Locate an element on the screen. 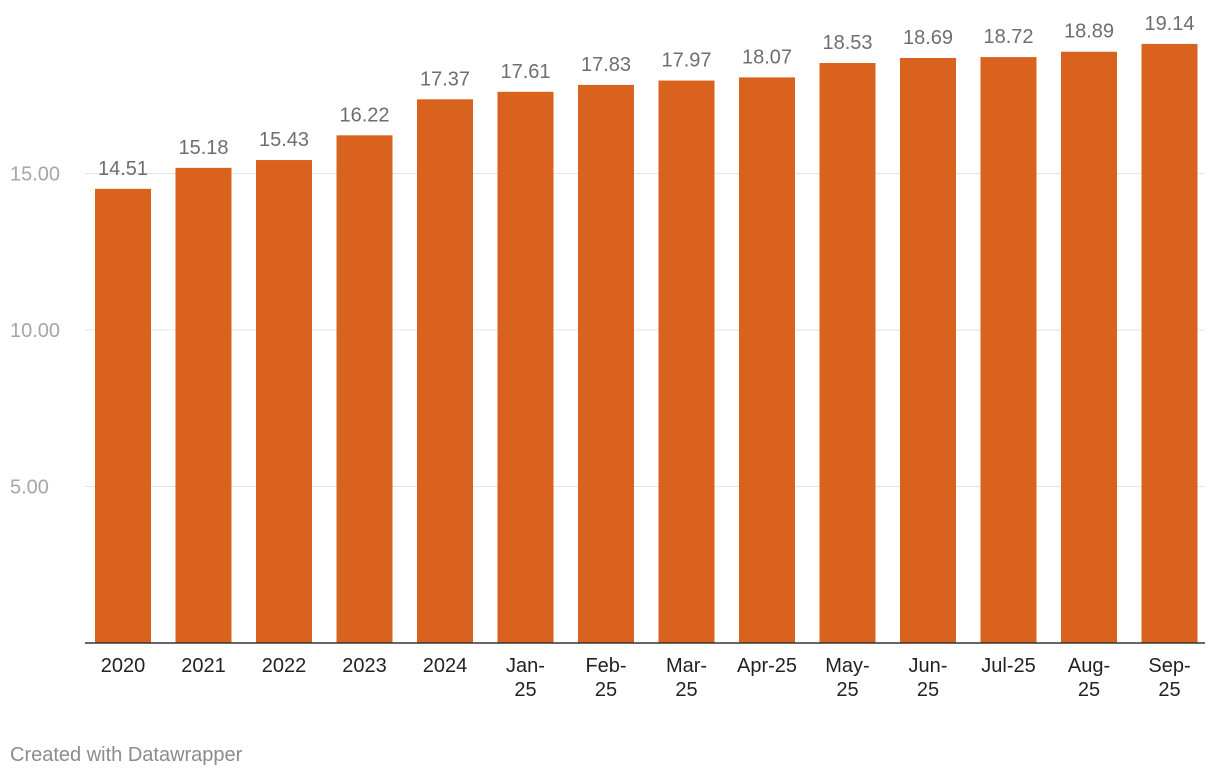 This screenshot has height=780, width=1220. x-tick-label: 2020 is located at coordinates (123, 666).